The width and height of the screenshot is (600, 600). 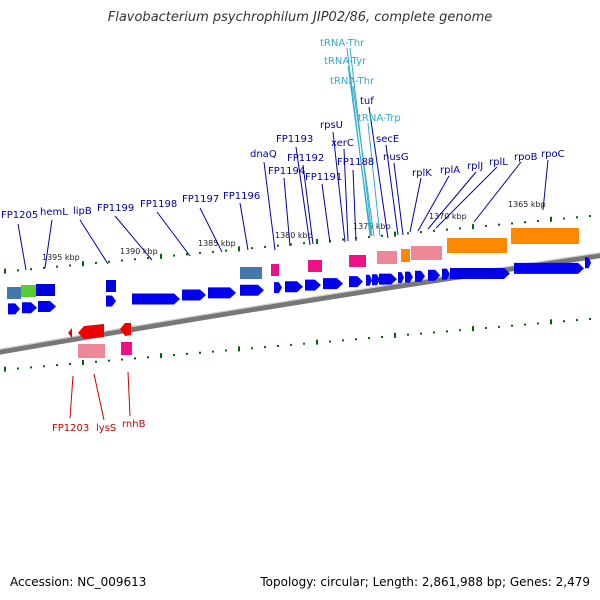 I want to click on tick-row-lower, so click(x=297, y=344).